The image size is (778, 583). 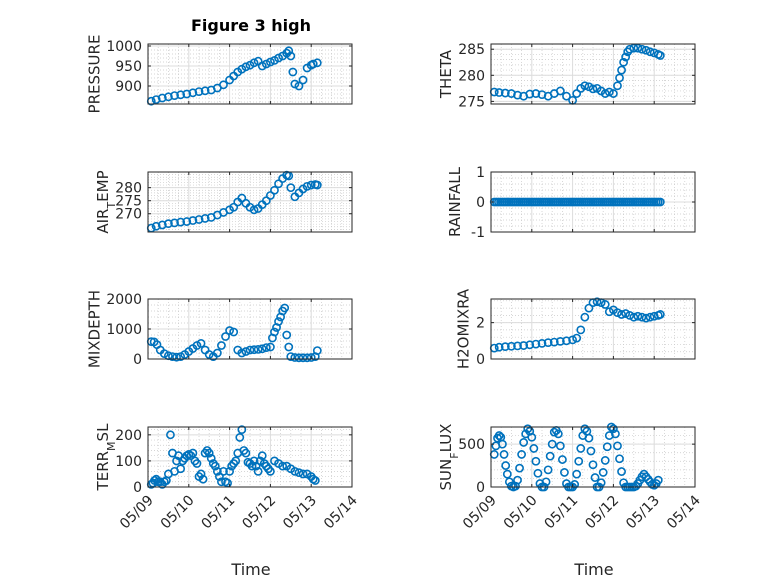 I want to click on y-axis-label: PRESSURE, so click(x=95, y=74).